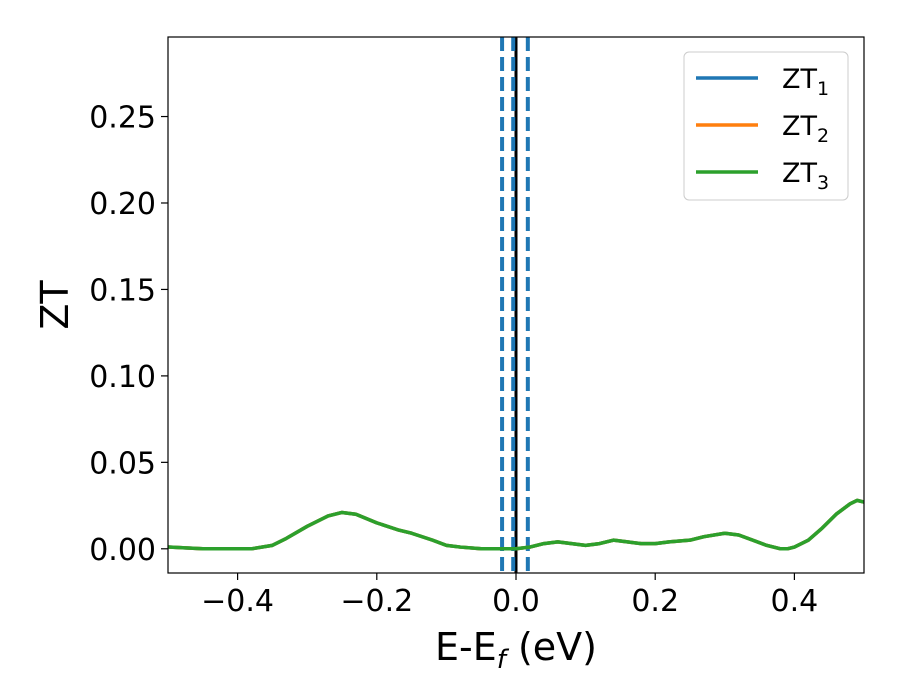 The height and width of the screenshot is (700, 900). I want to click on y-tick-label: 0.00, so click(122, 550).